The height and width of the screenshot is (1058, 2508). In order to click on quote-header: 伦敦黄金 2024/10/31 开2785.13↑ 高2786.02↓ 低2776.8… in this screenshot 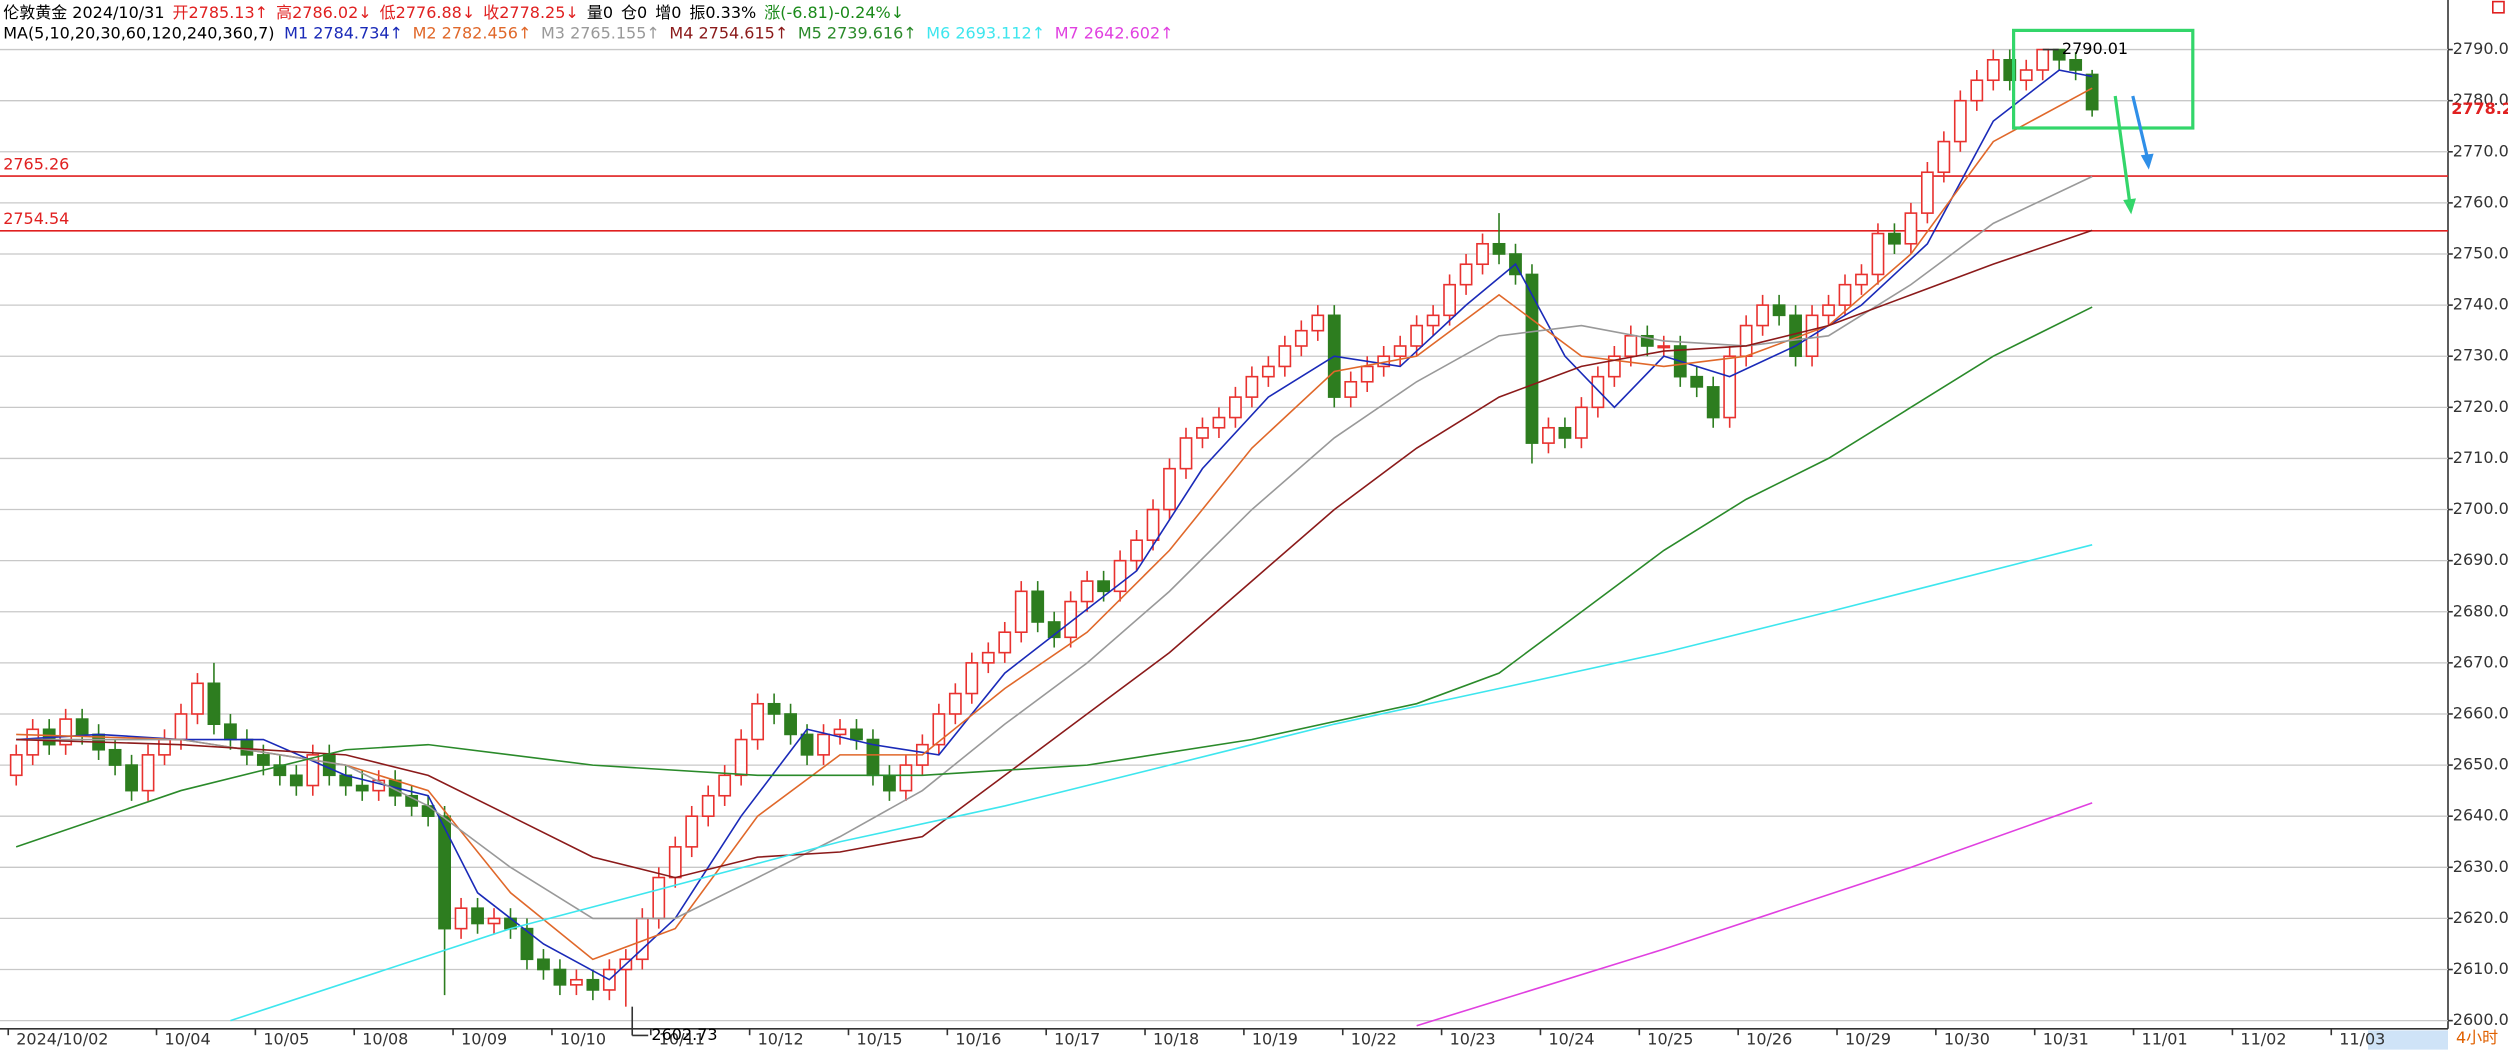, I will do `click(453, 11)`.